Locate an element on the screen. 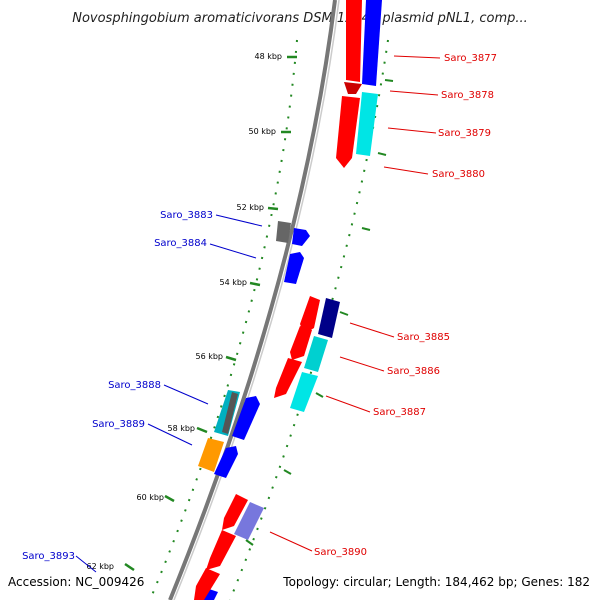 Image resolution: width=600 pixels, height=600 pixels. gene-saro3886 is located at coordinates (316, 354).